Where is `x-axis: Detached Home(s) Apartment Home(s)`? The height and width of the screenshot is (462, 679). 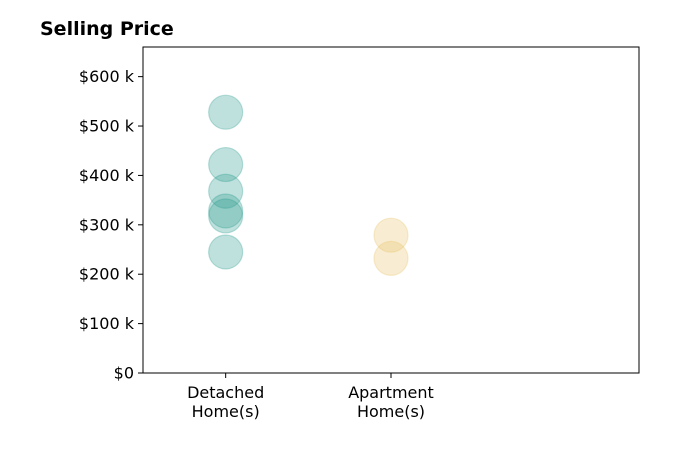 x-axis: Detached Home(s) Apartment Home(s) is located at coordinates (310, 397).